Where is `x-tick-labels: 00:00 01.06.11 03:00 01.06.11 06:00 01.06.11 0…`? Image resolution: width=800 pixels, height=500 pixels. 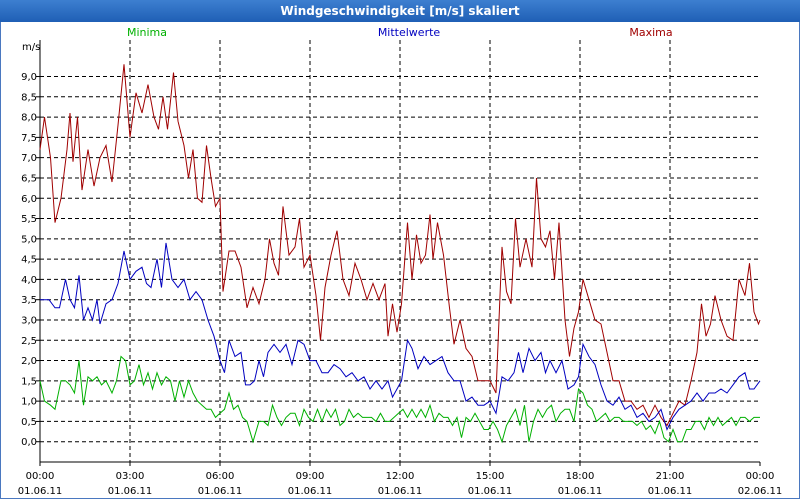 x-tick-labels: 00:00 01.06.11 03:00 01.06.11 06:00 01.06.11 0… is located at coordinates (400, 479).